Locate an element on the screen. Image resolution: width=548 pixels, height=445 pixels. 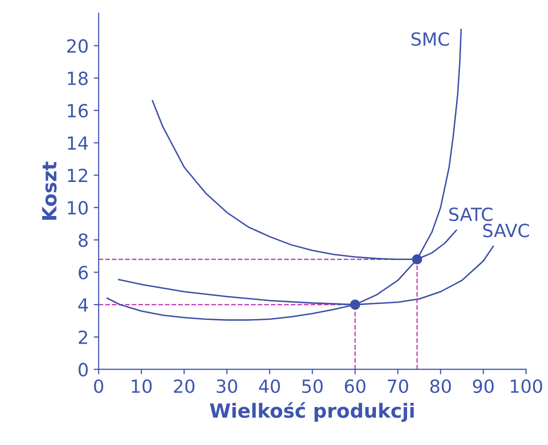
x-tick-label: 10 is located at coordinates (142, 386).